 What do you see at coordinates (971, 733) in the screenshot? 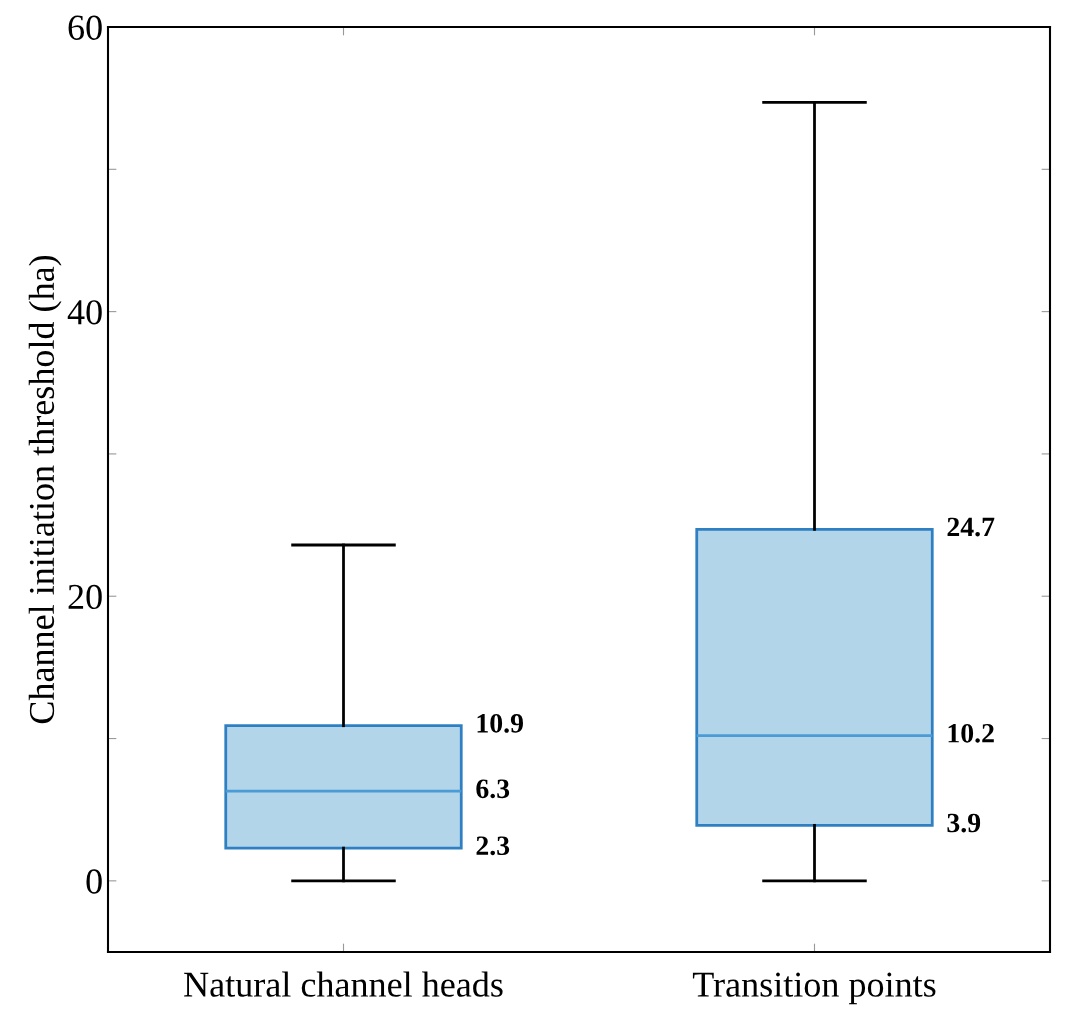
I see `annotation: 10.2` at bounding box center [971, 733].